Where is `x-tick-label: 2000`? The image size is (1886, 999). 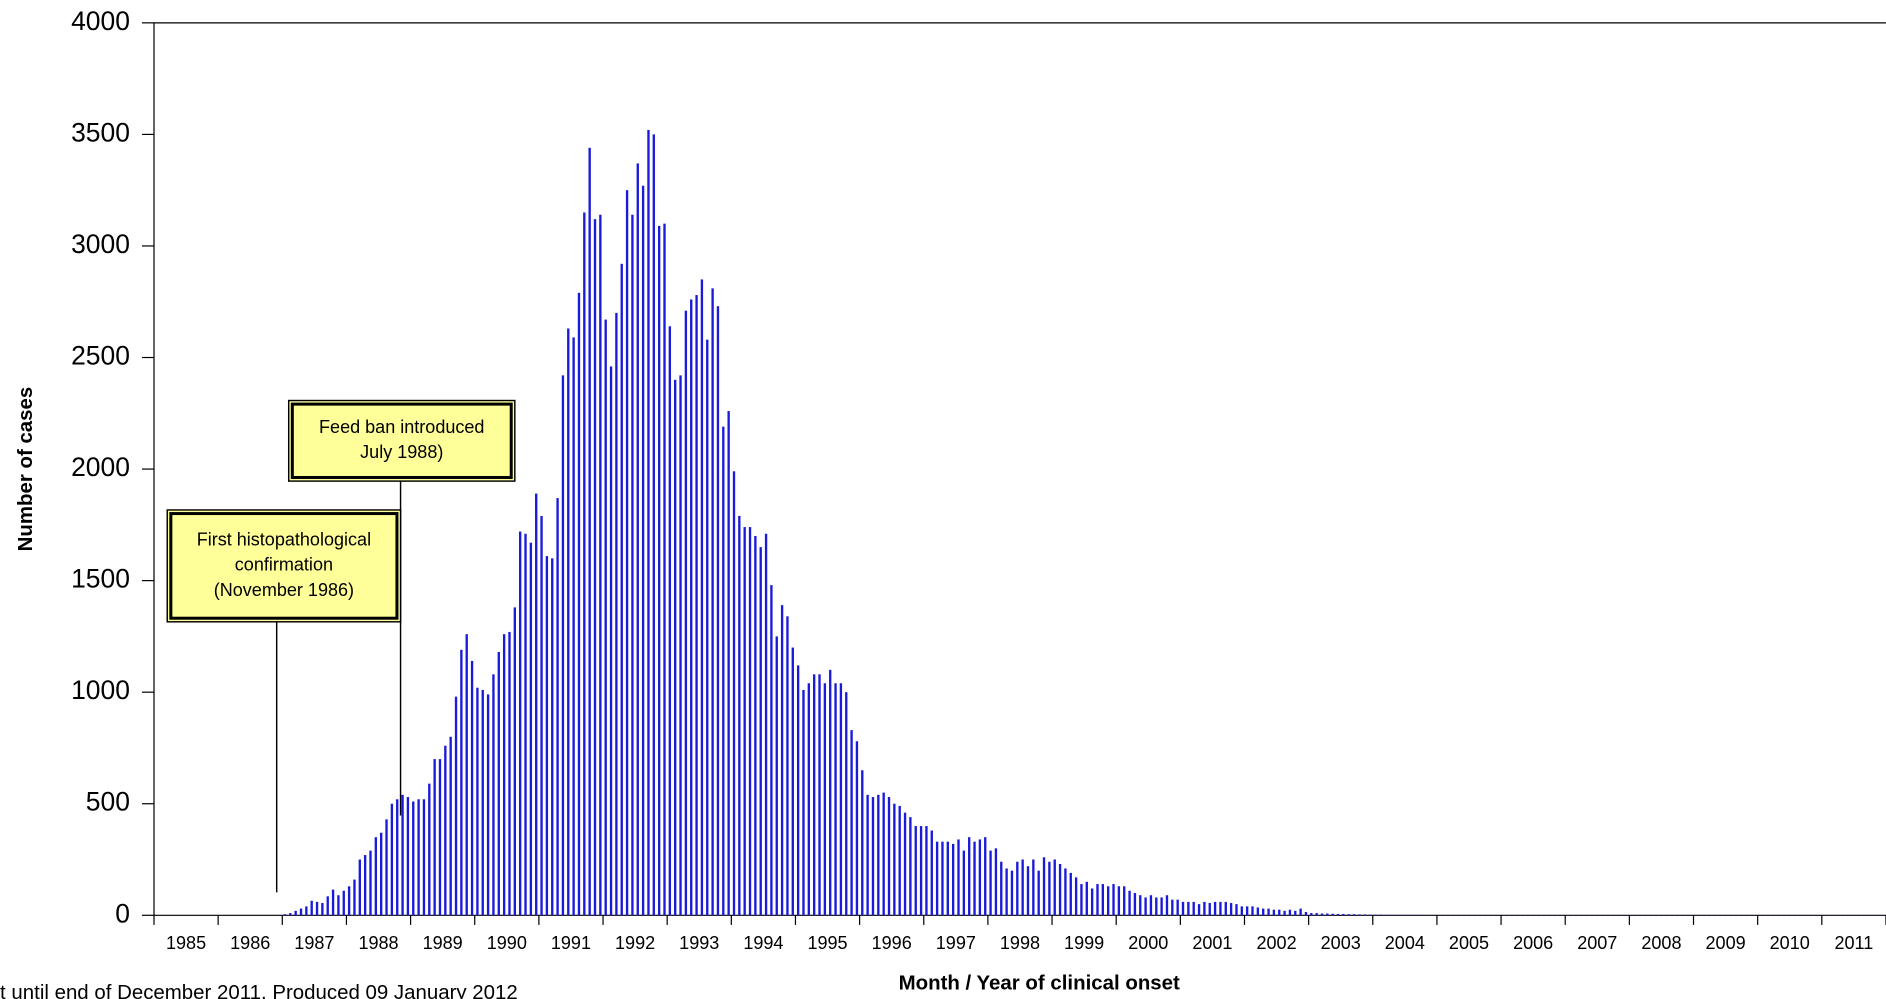 x-tick-label: 2000 is located at coordinates (1148, 943).